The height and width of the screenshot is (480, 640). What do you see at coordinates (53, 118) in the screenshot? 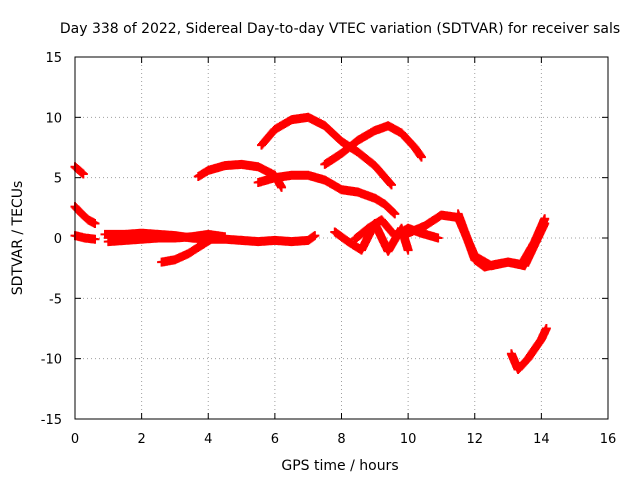
I see `y-tick-label: 10` at bounding box center [53, 118].